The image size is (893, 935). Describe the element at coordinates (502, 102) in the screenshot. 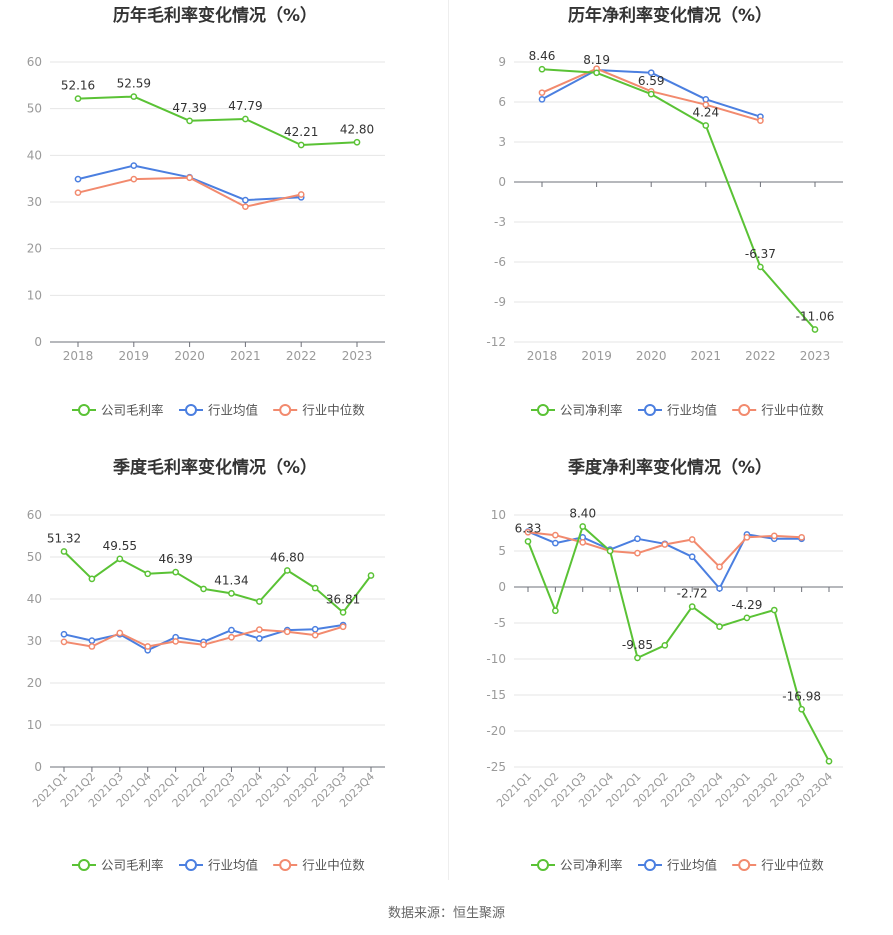

I see `y-tick-label: 6` at that location.